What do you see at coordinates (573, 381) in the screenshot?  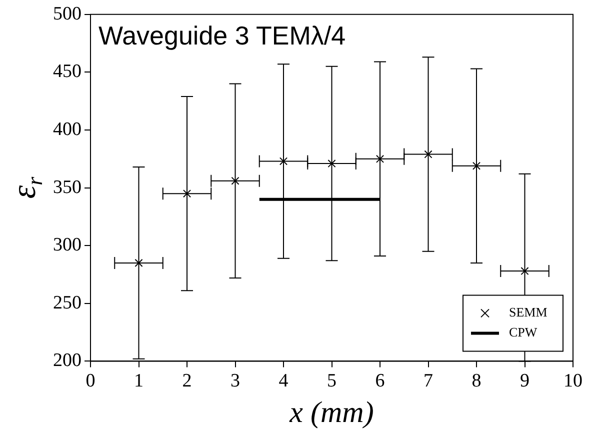 I see `x-tick-label: 10` at bounding box center [573, 381].